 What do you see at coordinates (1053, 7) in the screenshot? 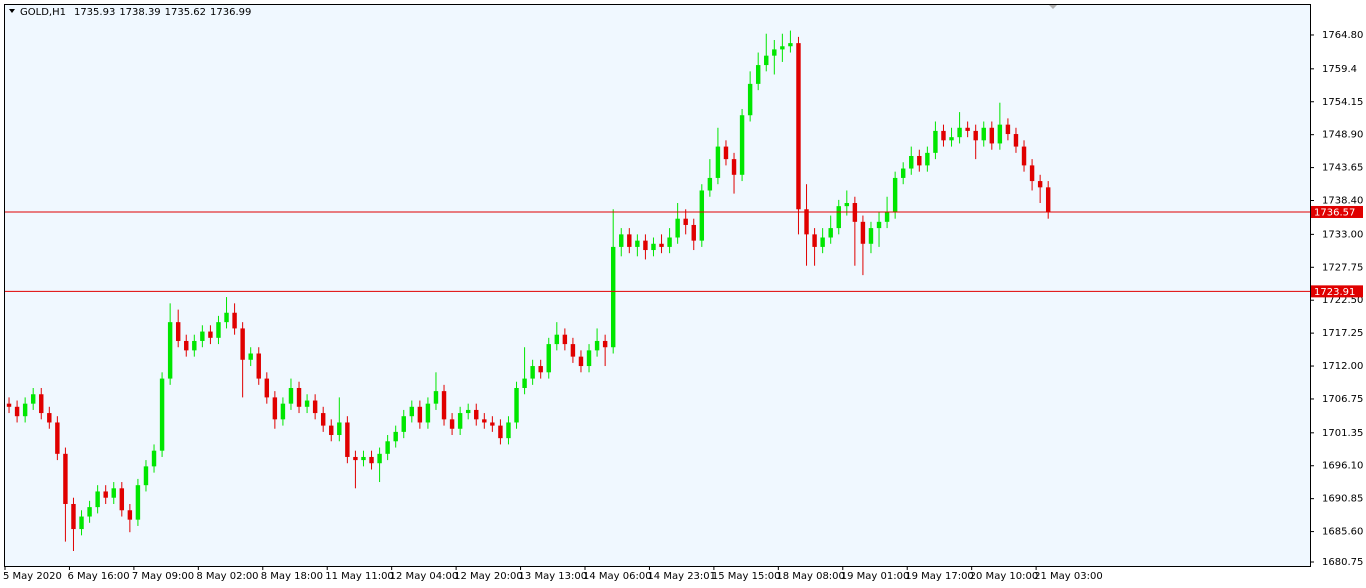
I see `shift-marker` at bounding box center [1053, 7].